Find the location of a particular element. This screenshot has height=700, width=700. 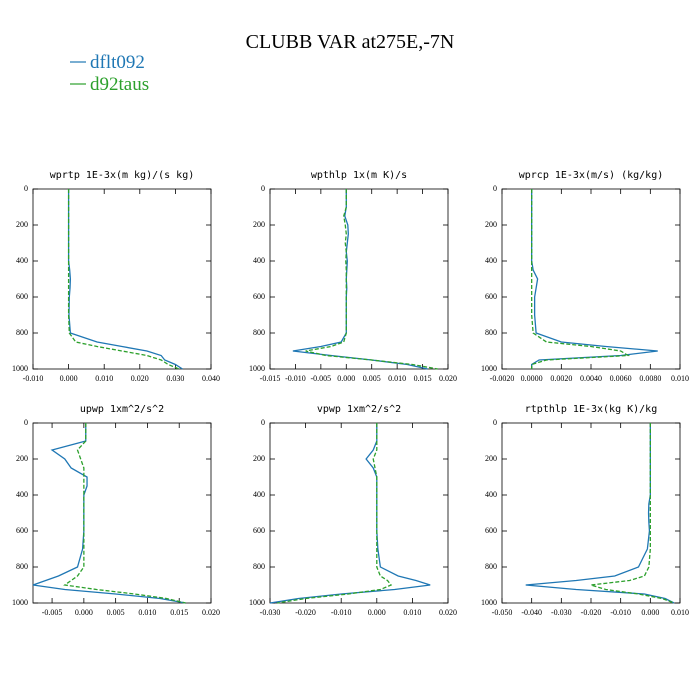

x-tick-label: -0.040 is located at coordinates (531, 612).